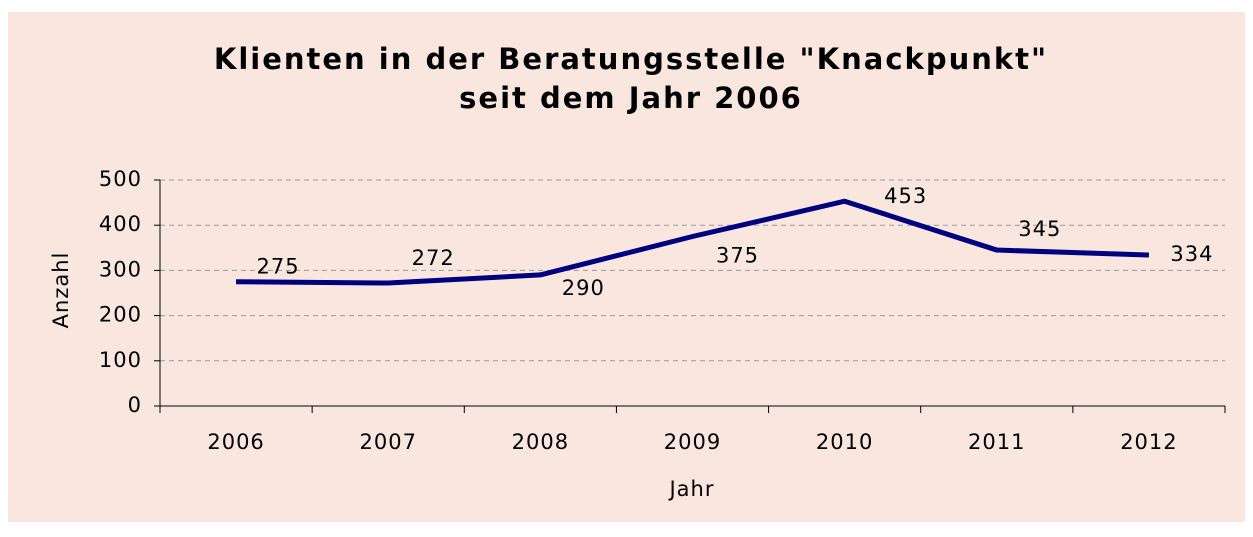 The height and width of the screenshot is (537, 1253). Describe the element at coordinates (433, 258) in the screenshot. I see `data-label: 272` at that location.